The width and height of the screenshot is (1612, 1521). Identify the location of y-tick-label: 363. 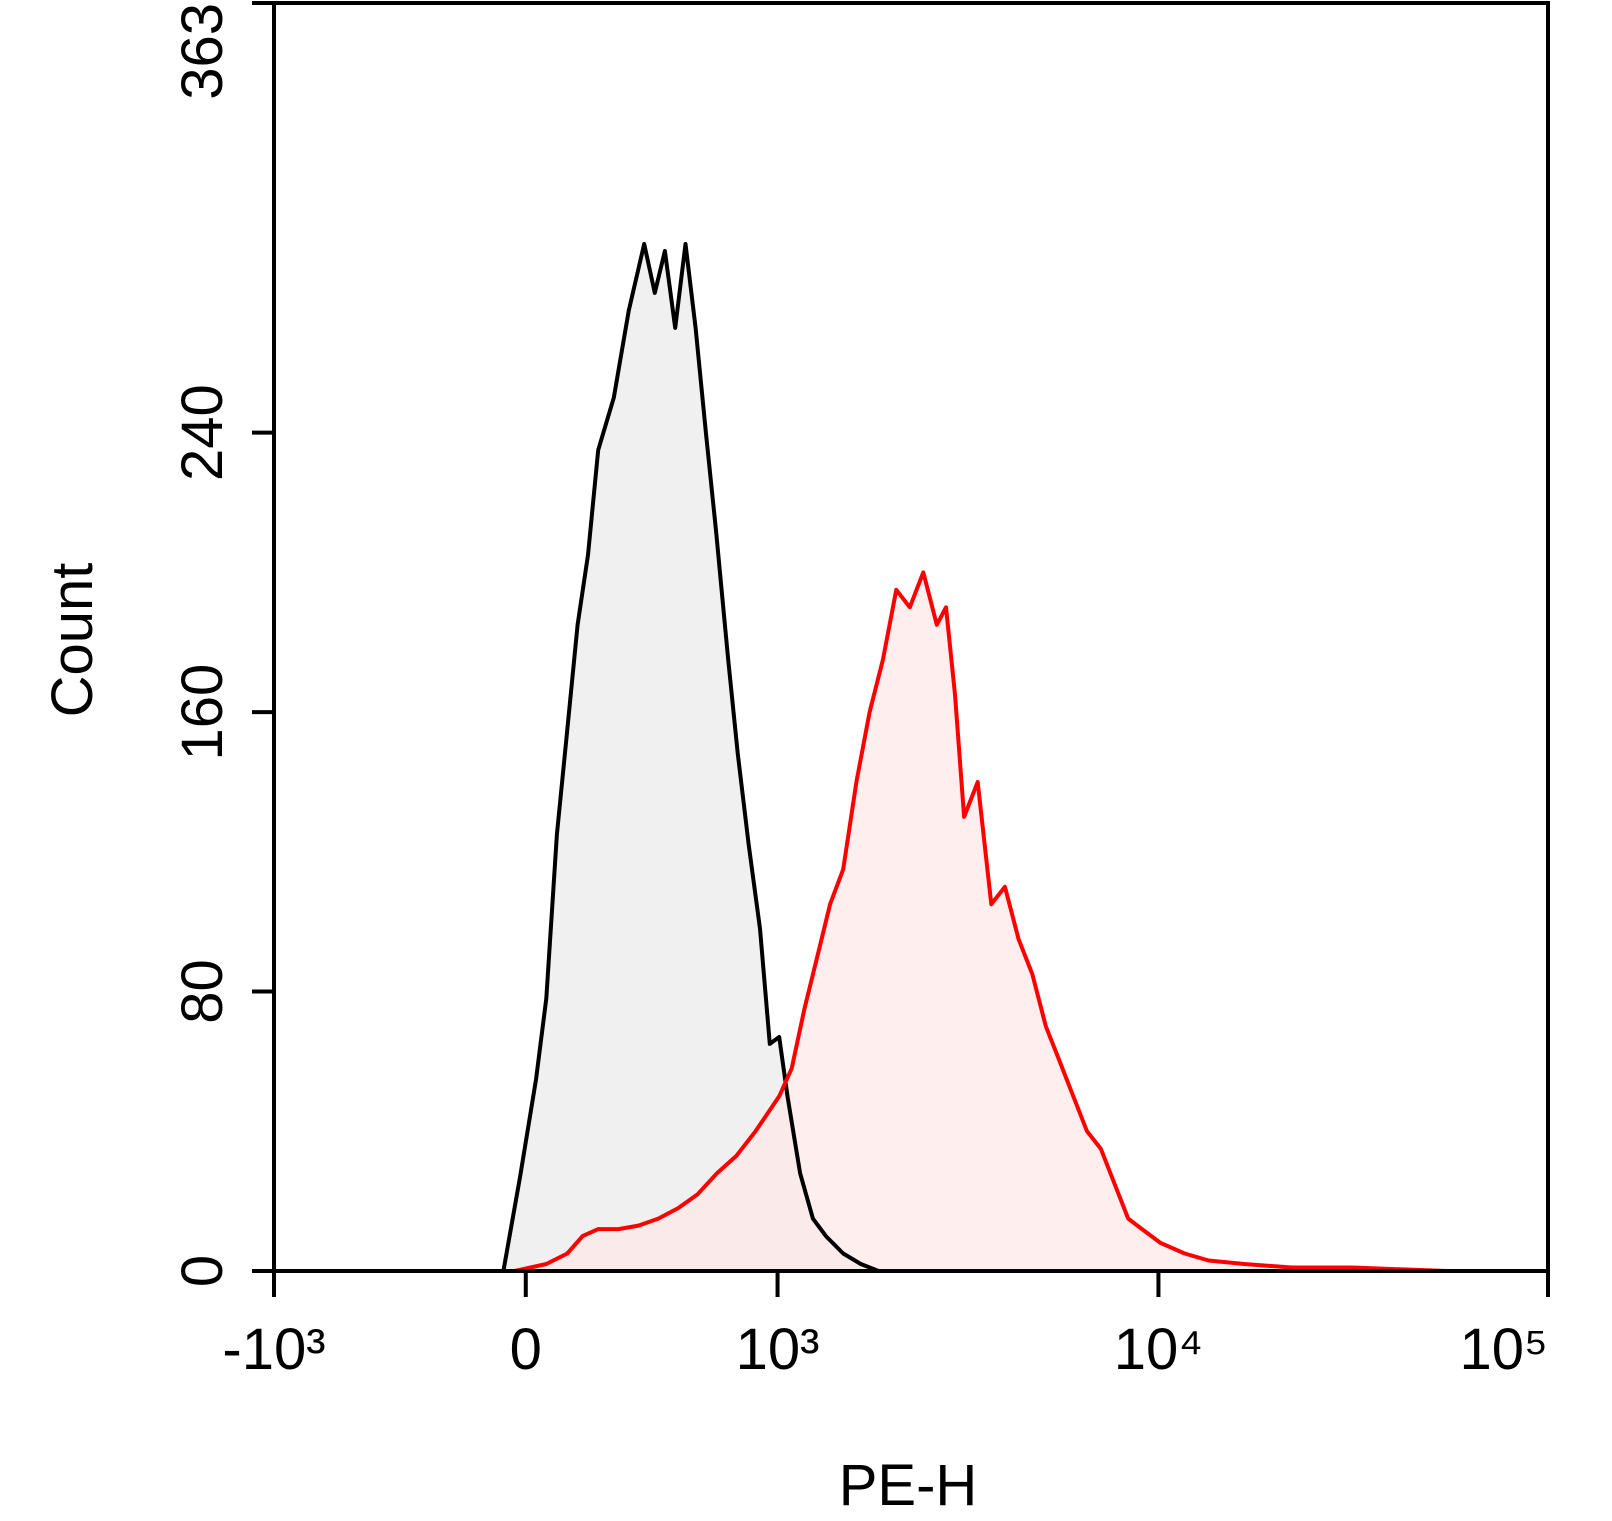
(202, 51).